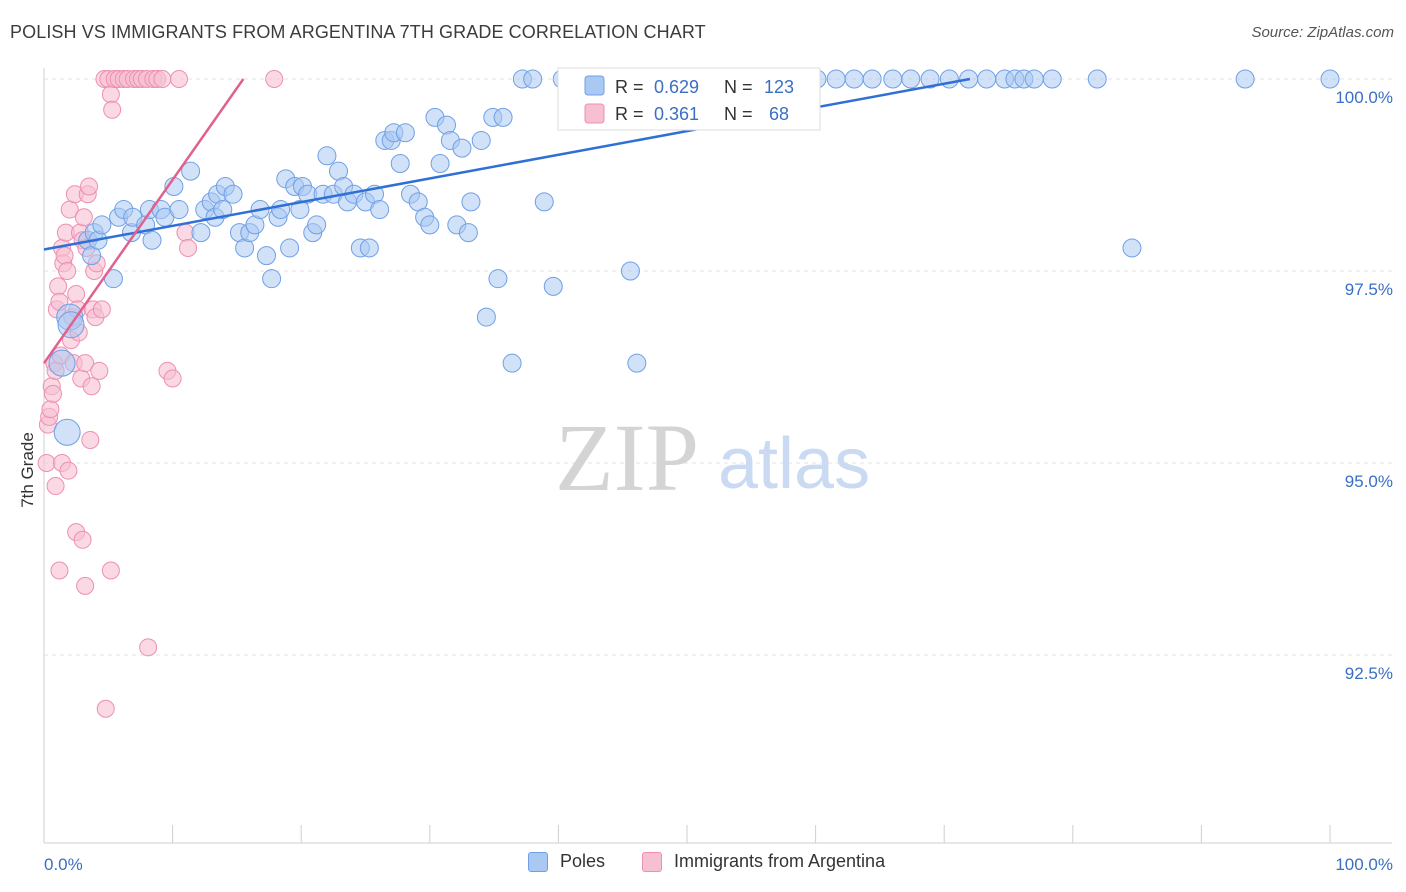 This screenshot has width=1406, height=892. Describe the element at coordinates (160, 394) in the screenshot. I see `pink-series-points` at that location.